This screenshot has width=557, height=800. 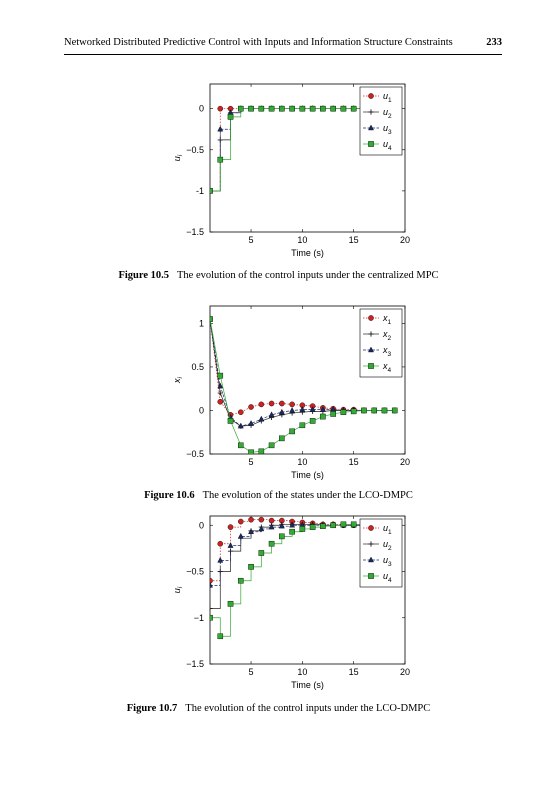 What do you see at coordinates (371, 544) in the screenshot?
I see `legend-marker-u2` at bounding box center [371, 544].